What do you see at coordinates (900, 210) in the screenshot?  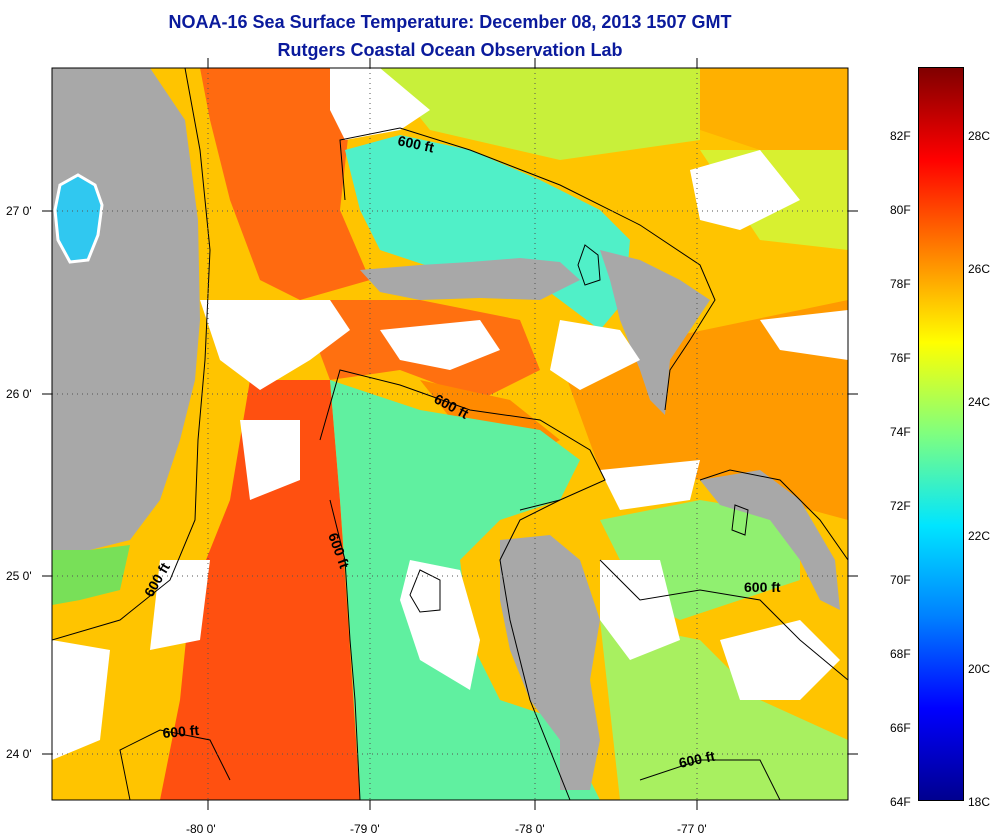 I see `colorbar-f-80: 80F` at bounding box center [900, 210].